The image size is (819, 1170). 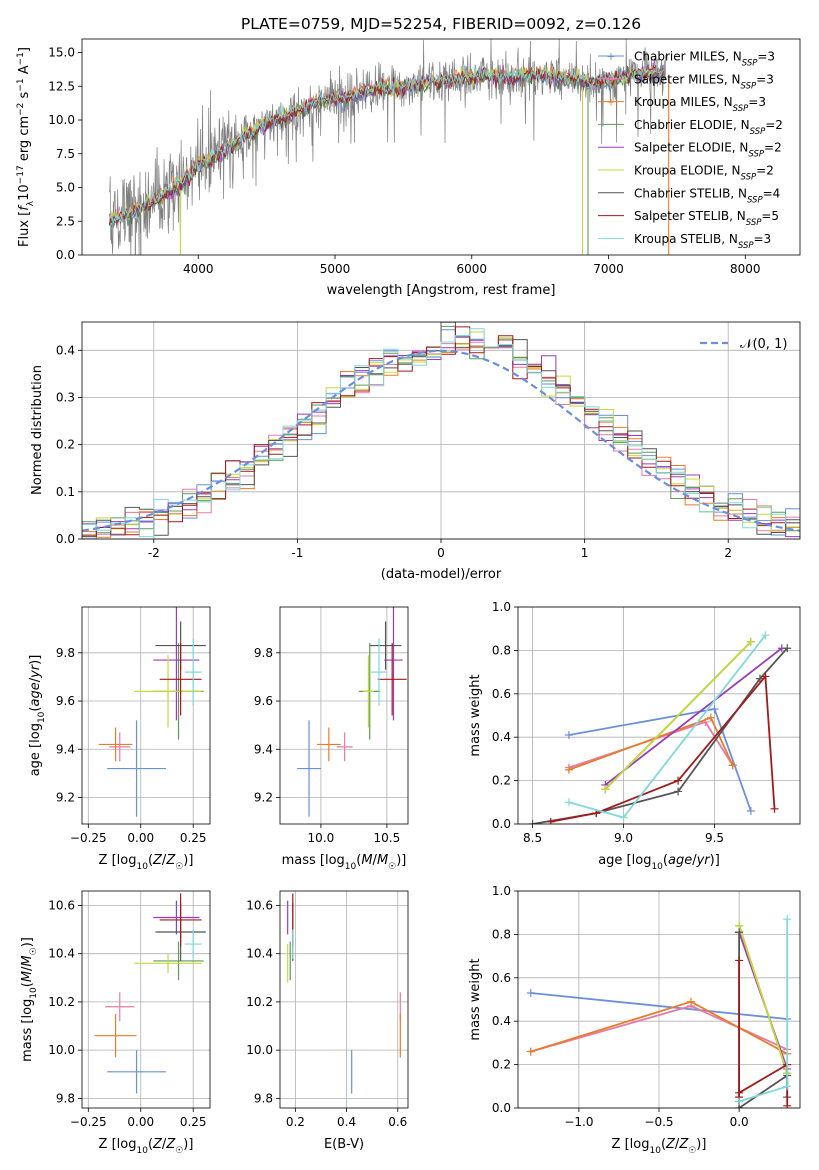 I want to click on y-axis-label: Flux [fλ10−17 erg cm−2 s−1 A−1], so click(x=26, y=147).